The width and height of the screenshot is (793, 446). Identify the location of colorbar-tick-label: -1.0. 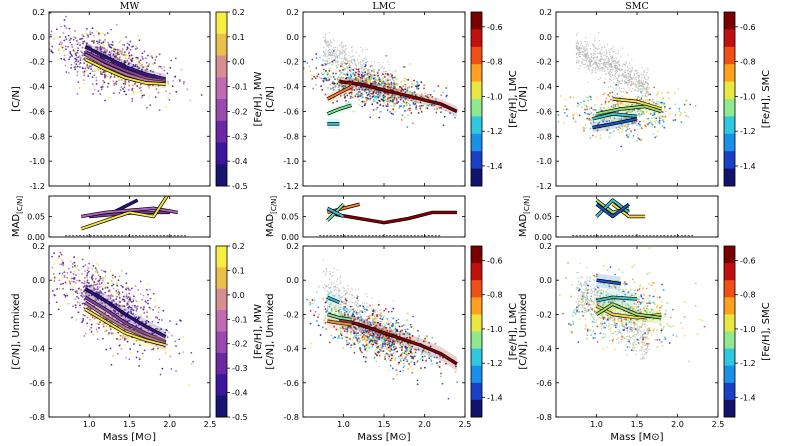
(748, 96).